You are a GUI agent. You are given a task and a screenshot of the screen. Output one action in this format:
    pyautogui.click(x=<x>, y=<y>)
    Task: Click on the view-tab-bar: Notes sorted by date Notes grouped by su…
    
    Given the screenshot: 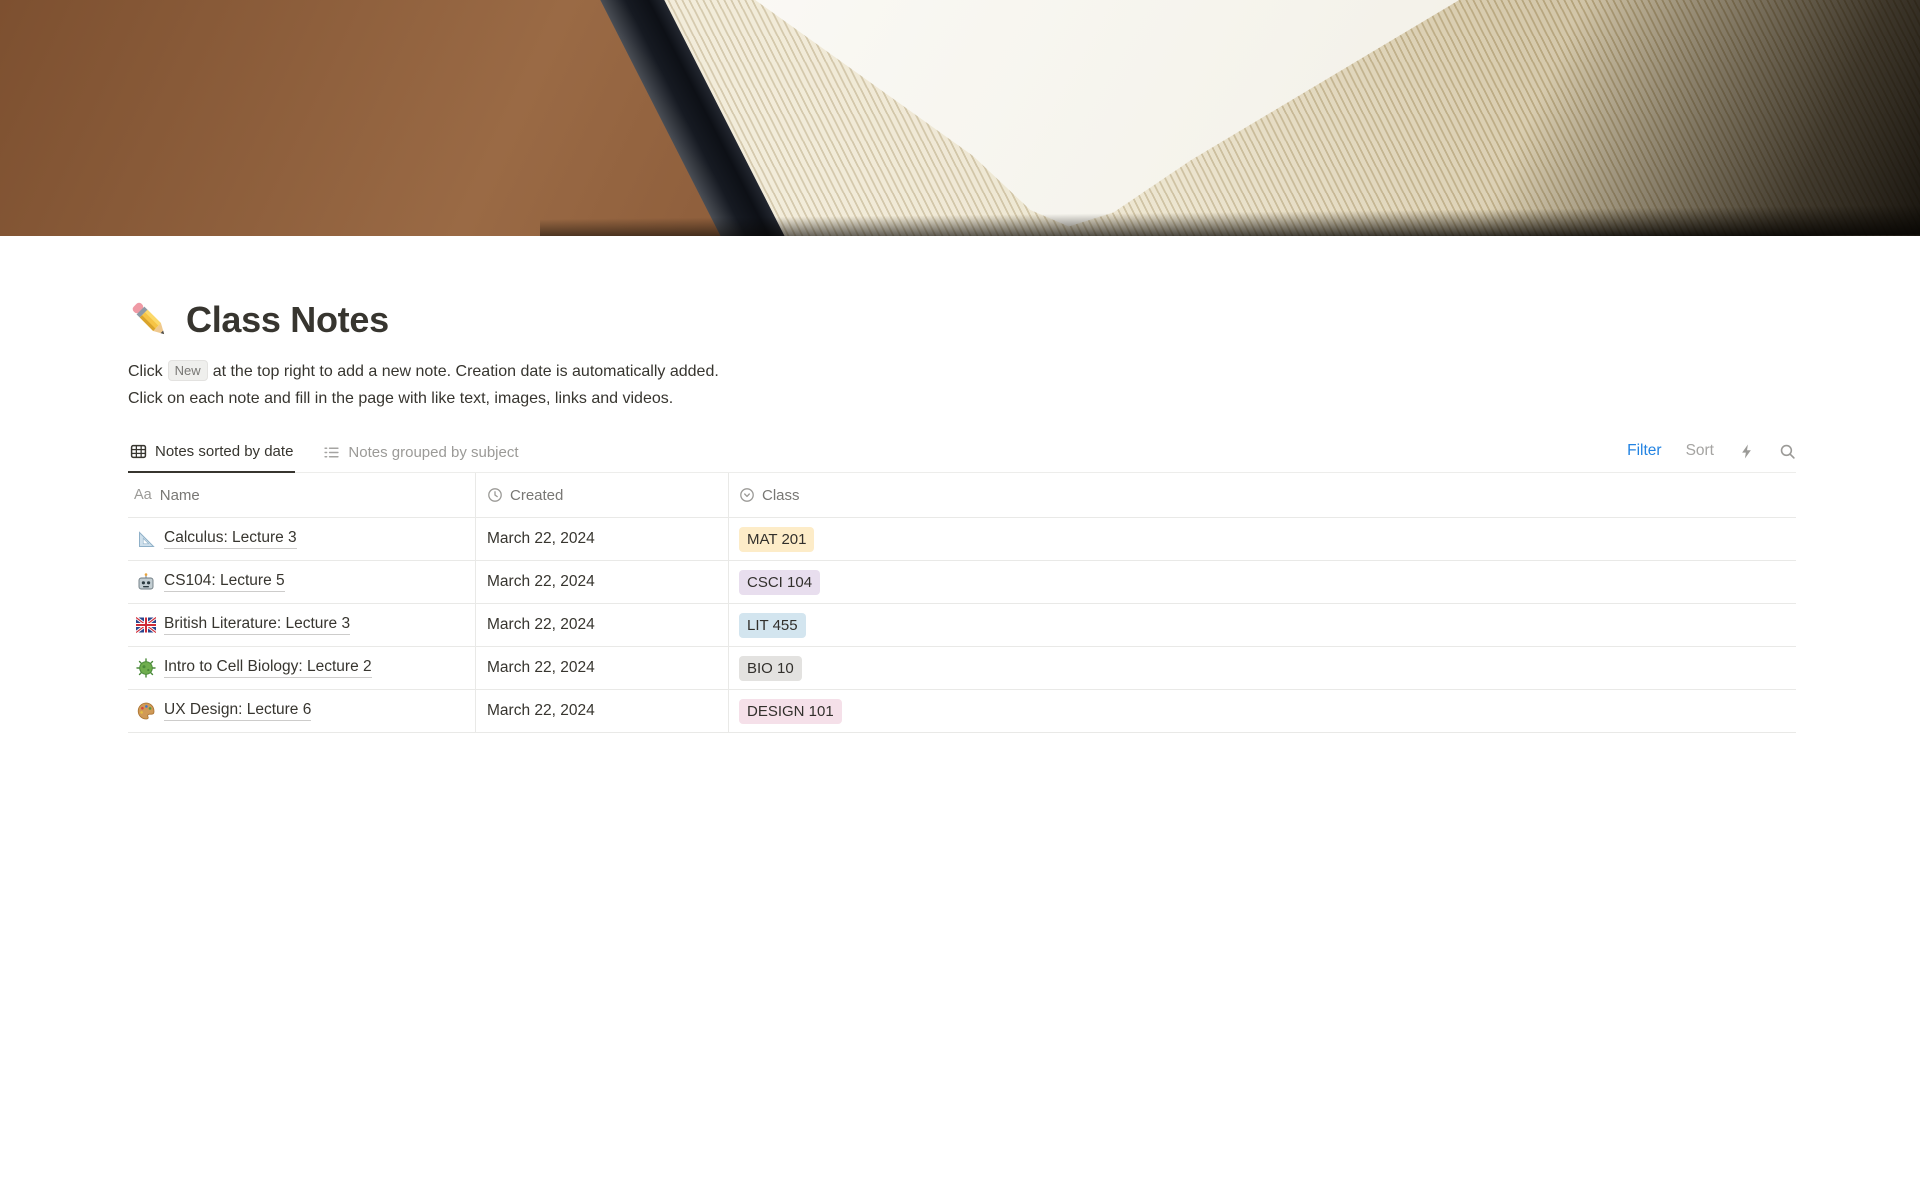 What is the action you would take?
    pyautogui.click(x=962, y=453)
    